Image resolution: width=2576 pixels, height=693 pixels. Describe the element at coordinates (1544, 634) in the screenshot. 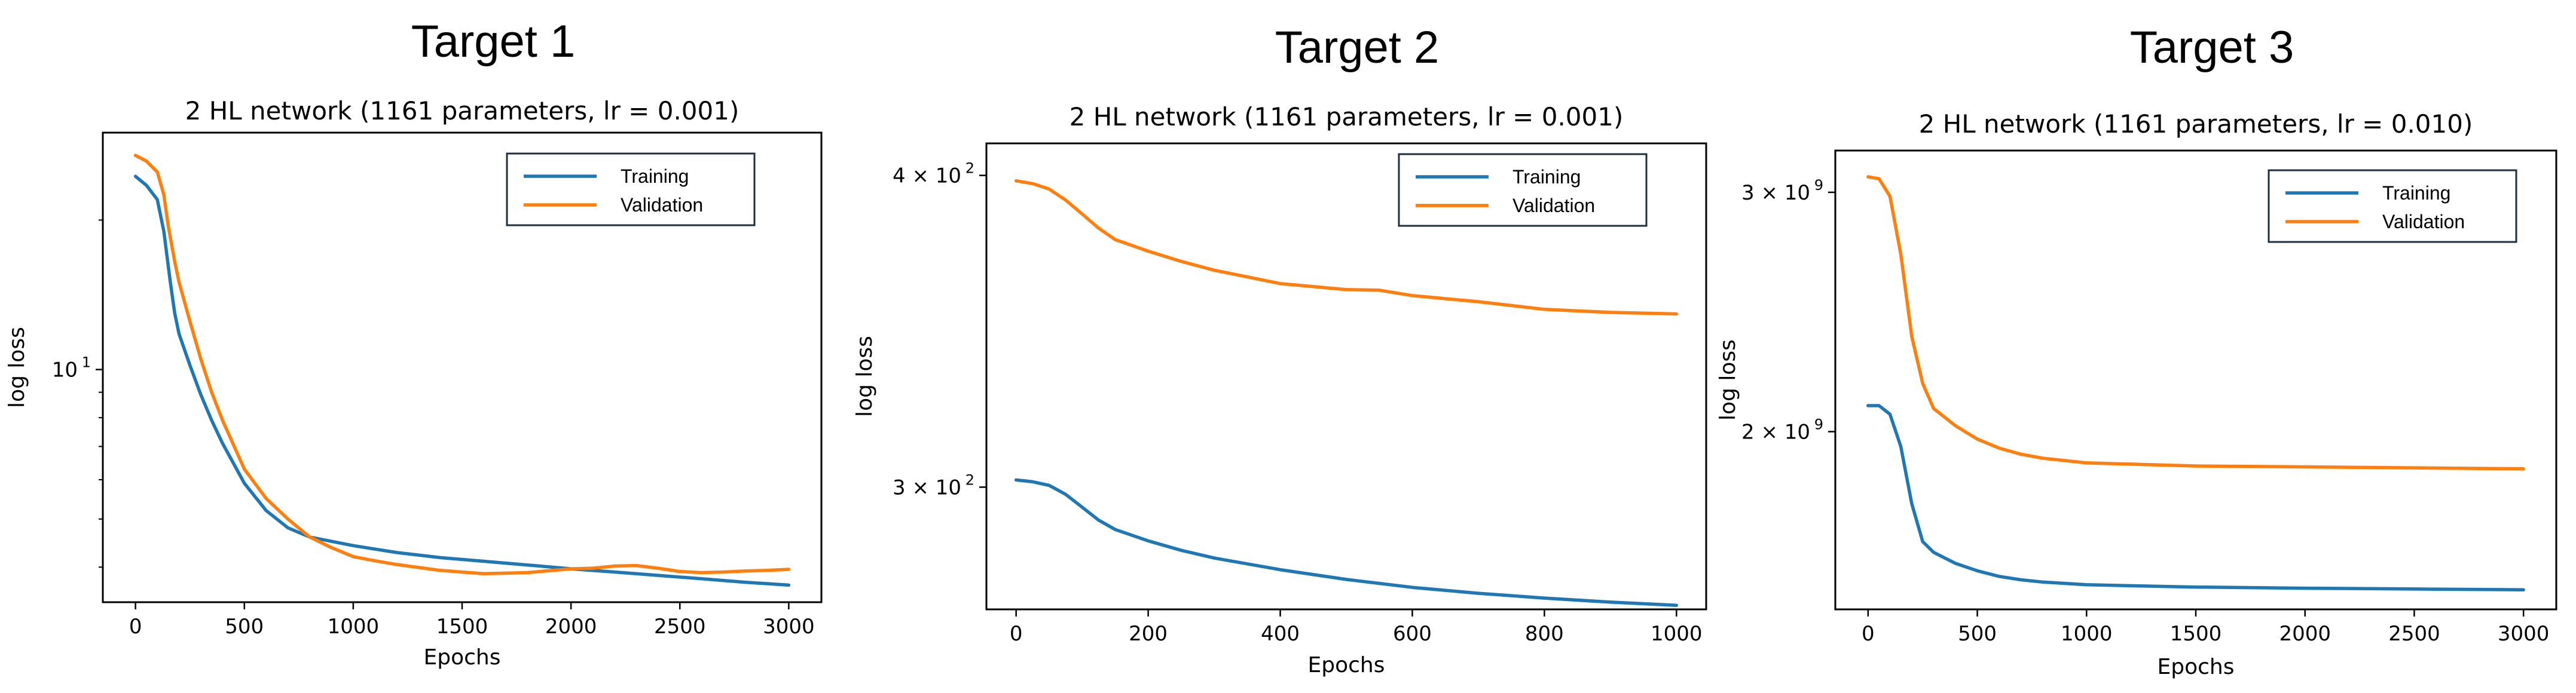

I see `x-tick-label: 800` at that location.